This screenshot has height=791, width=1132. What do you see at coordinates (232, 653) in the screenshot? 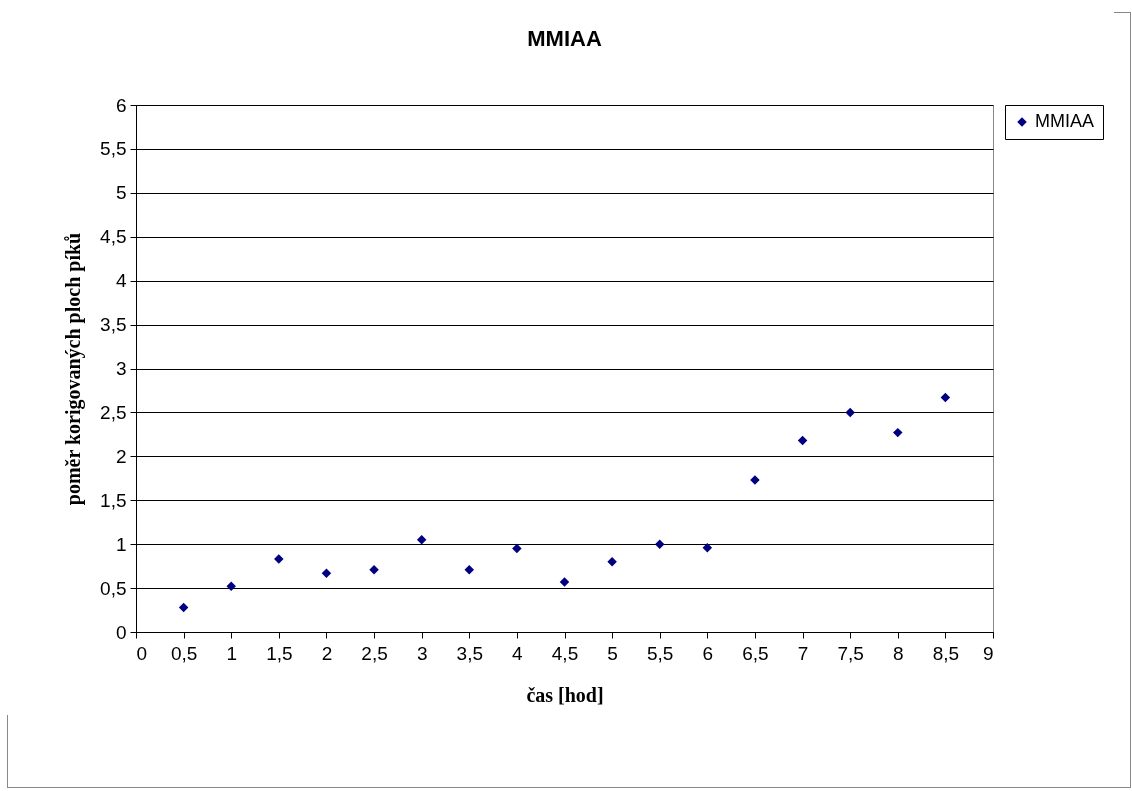
I see `x-tick-label: 1` at bounding box center [232, 653].